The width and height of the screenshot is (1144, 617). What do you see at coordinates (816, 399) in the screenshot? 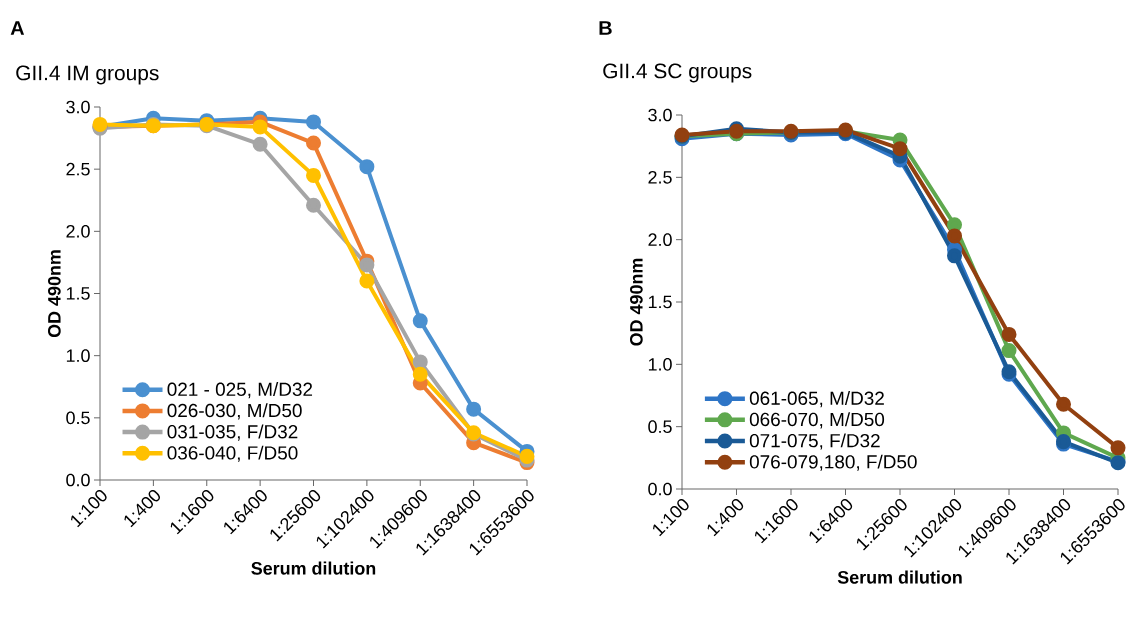
I see `legend-label: 061-065, M/D32` at bounding box center [816, 399].